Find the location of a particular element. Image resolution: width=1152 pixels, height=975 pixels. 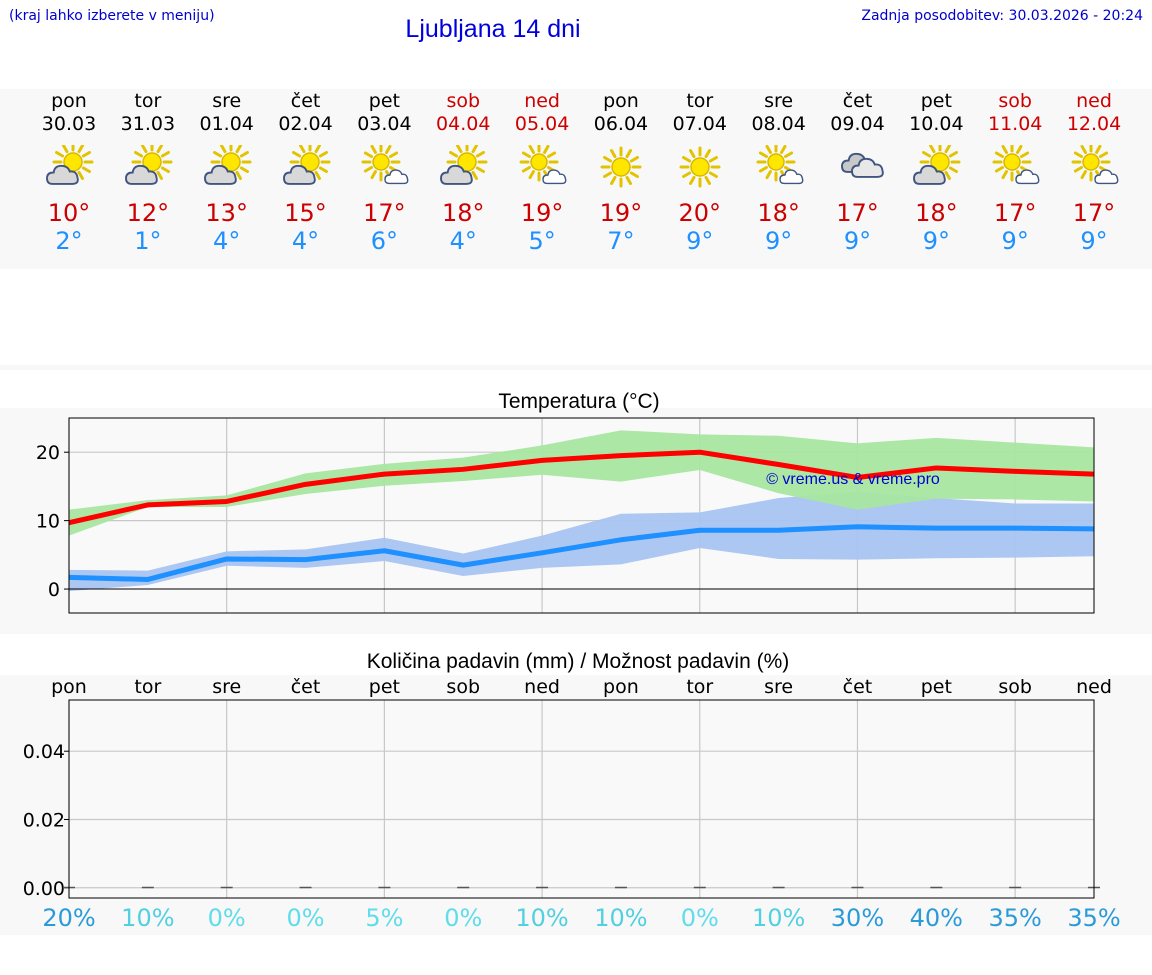

day-column: čet 02.04 15° 4° is located at coordinates (306, 172).